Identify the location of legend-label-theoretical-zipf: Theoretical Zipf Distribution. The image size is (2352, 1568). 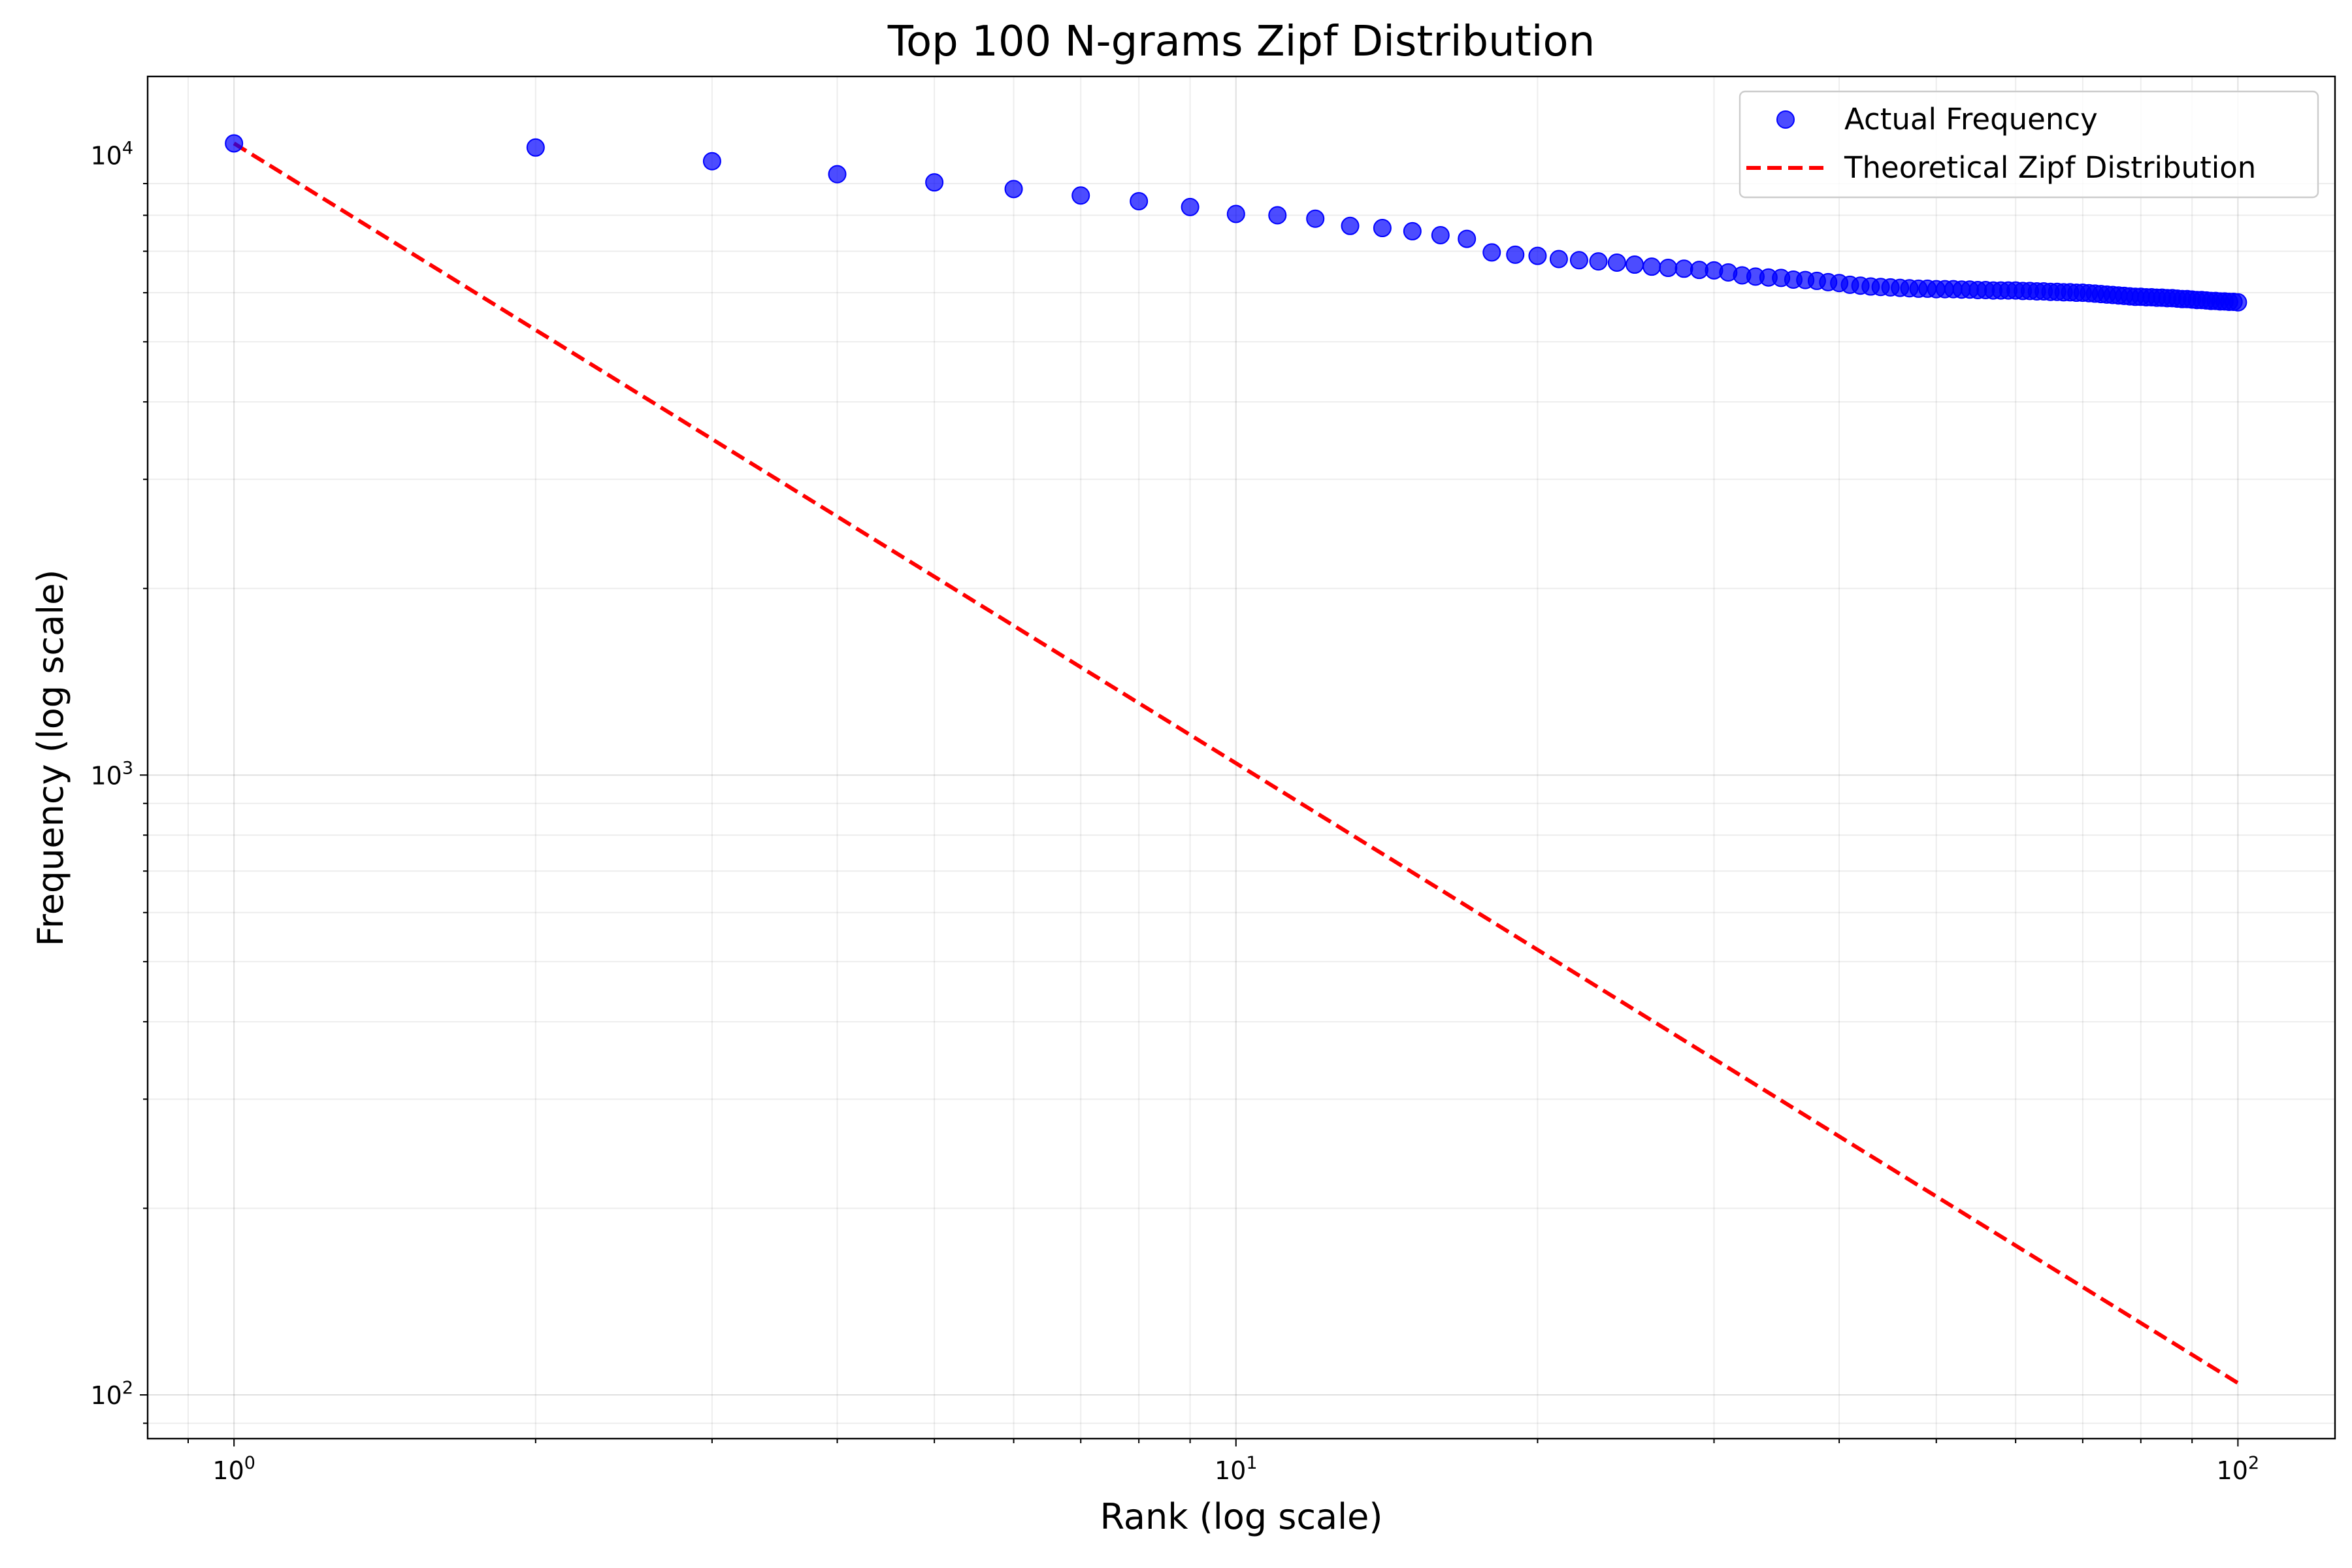
(2050, 167).